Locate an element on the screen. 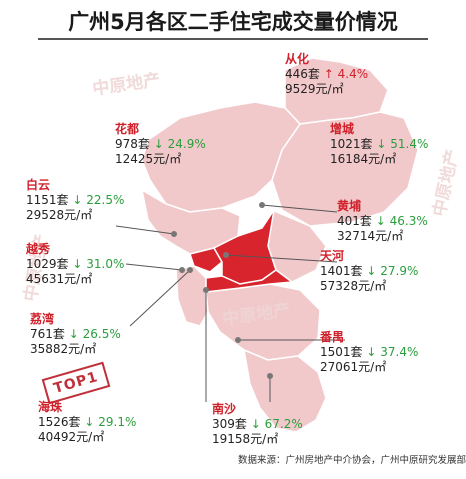 The height and width of the screenshot is (479, 466). change-percent: 24.9% is located at coordinates (186, 144).